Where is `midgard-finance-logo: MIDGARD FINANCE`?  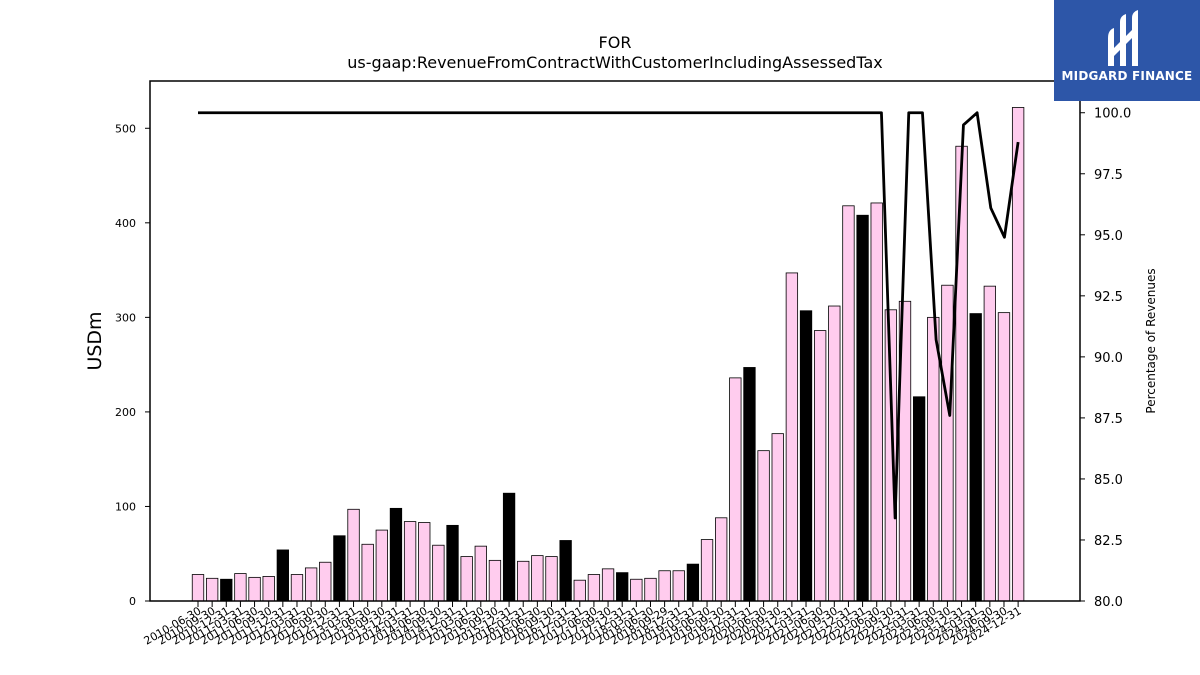
midgard-finance-logo: MIDGARD FINANCE is located at coordinates (1127, 50).